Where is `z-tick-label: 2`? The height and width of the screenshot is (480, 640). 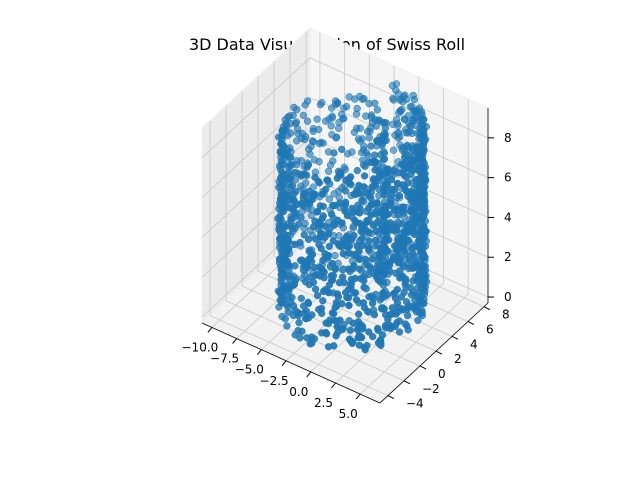 z-tick-label: 2 is located at coordinates (508, 257).